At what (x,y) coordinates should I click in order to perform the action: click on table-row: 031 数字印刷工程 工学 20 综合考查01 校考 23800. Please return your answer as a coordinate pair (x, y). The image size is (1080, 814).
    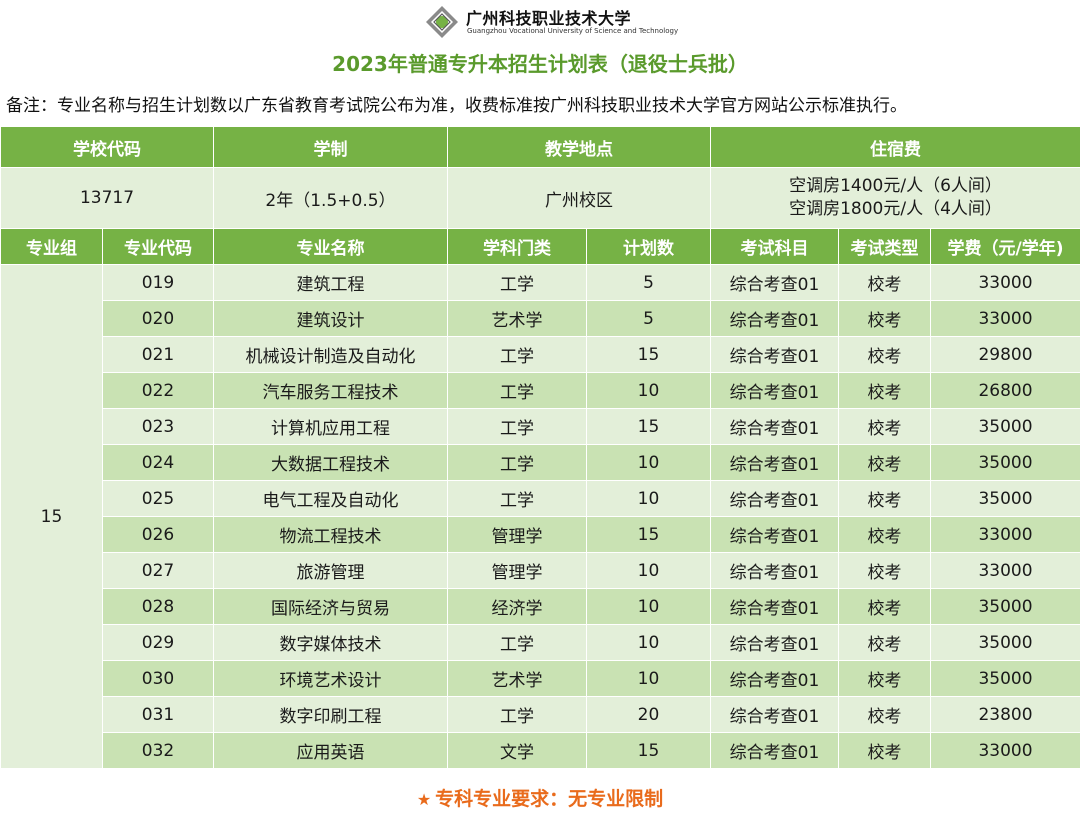
    Looking at the image, I should click on (540, 714).